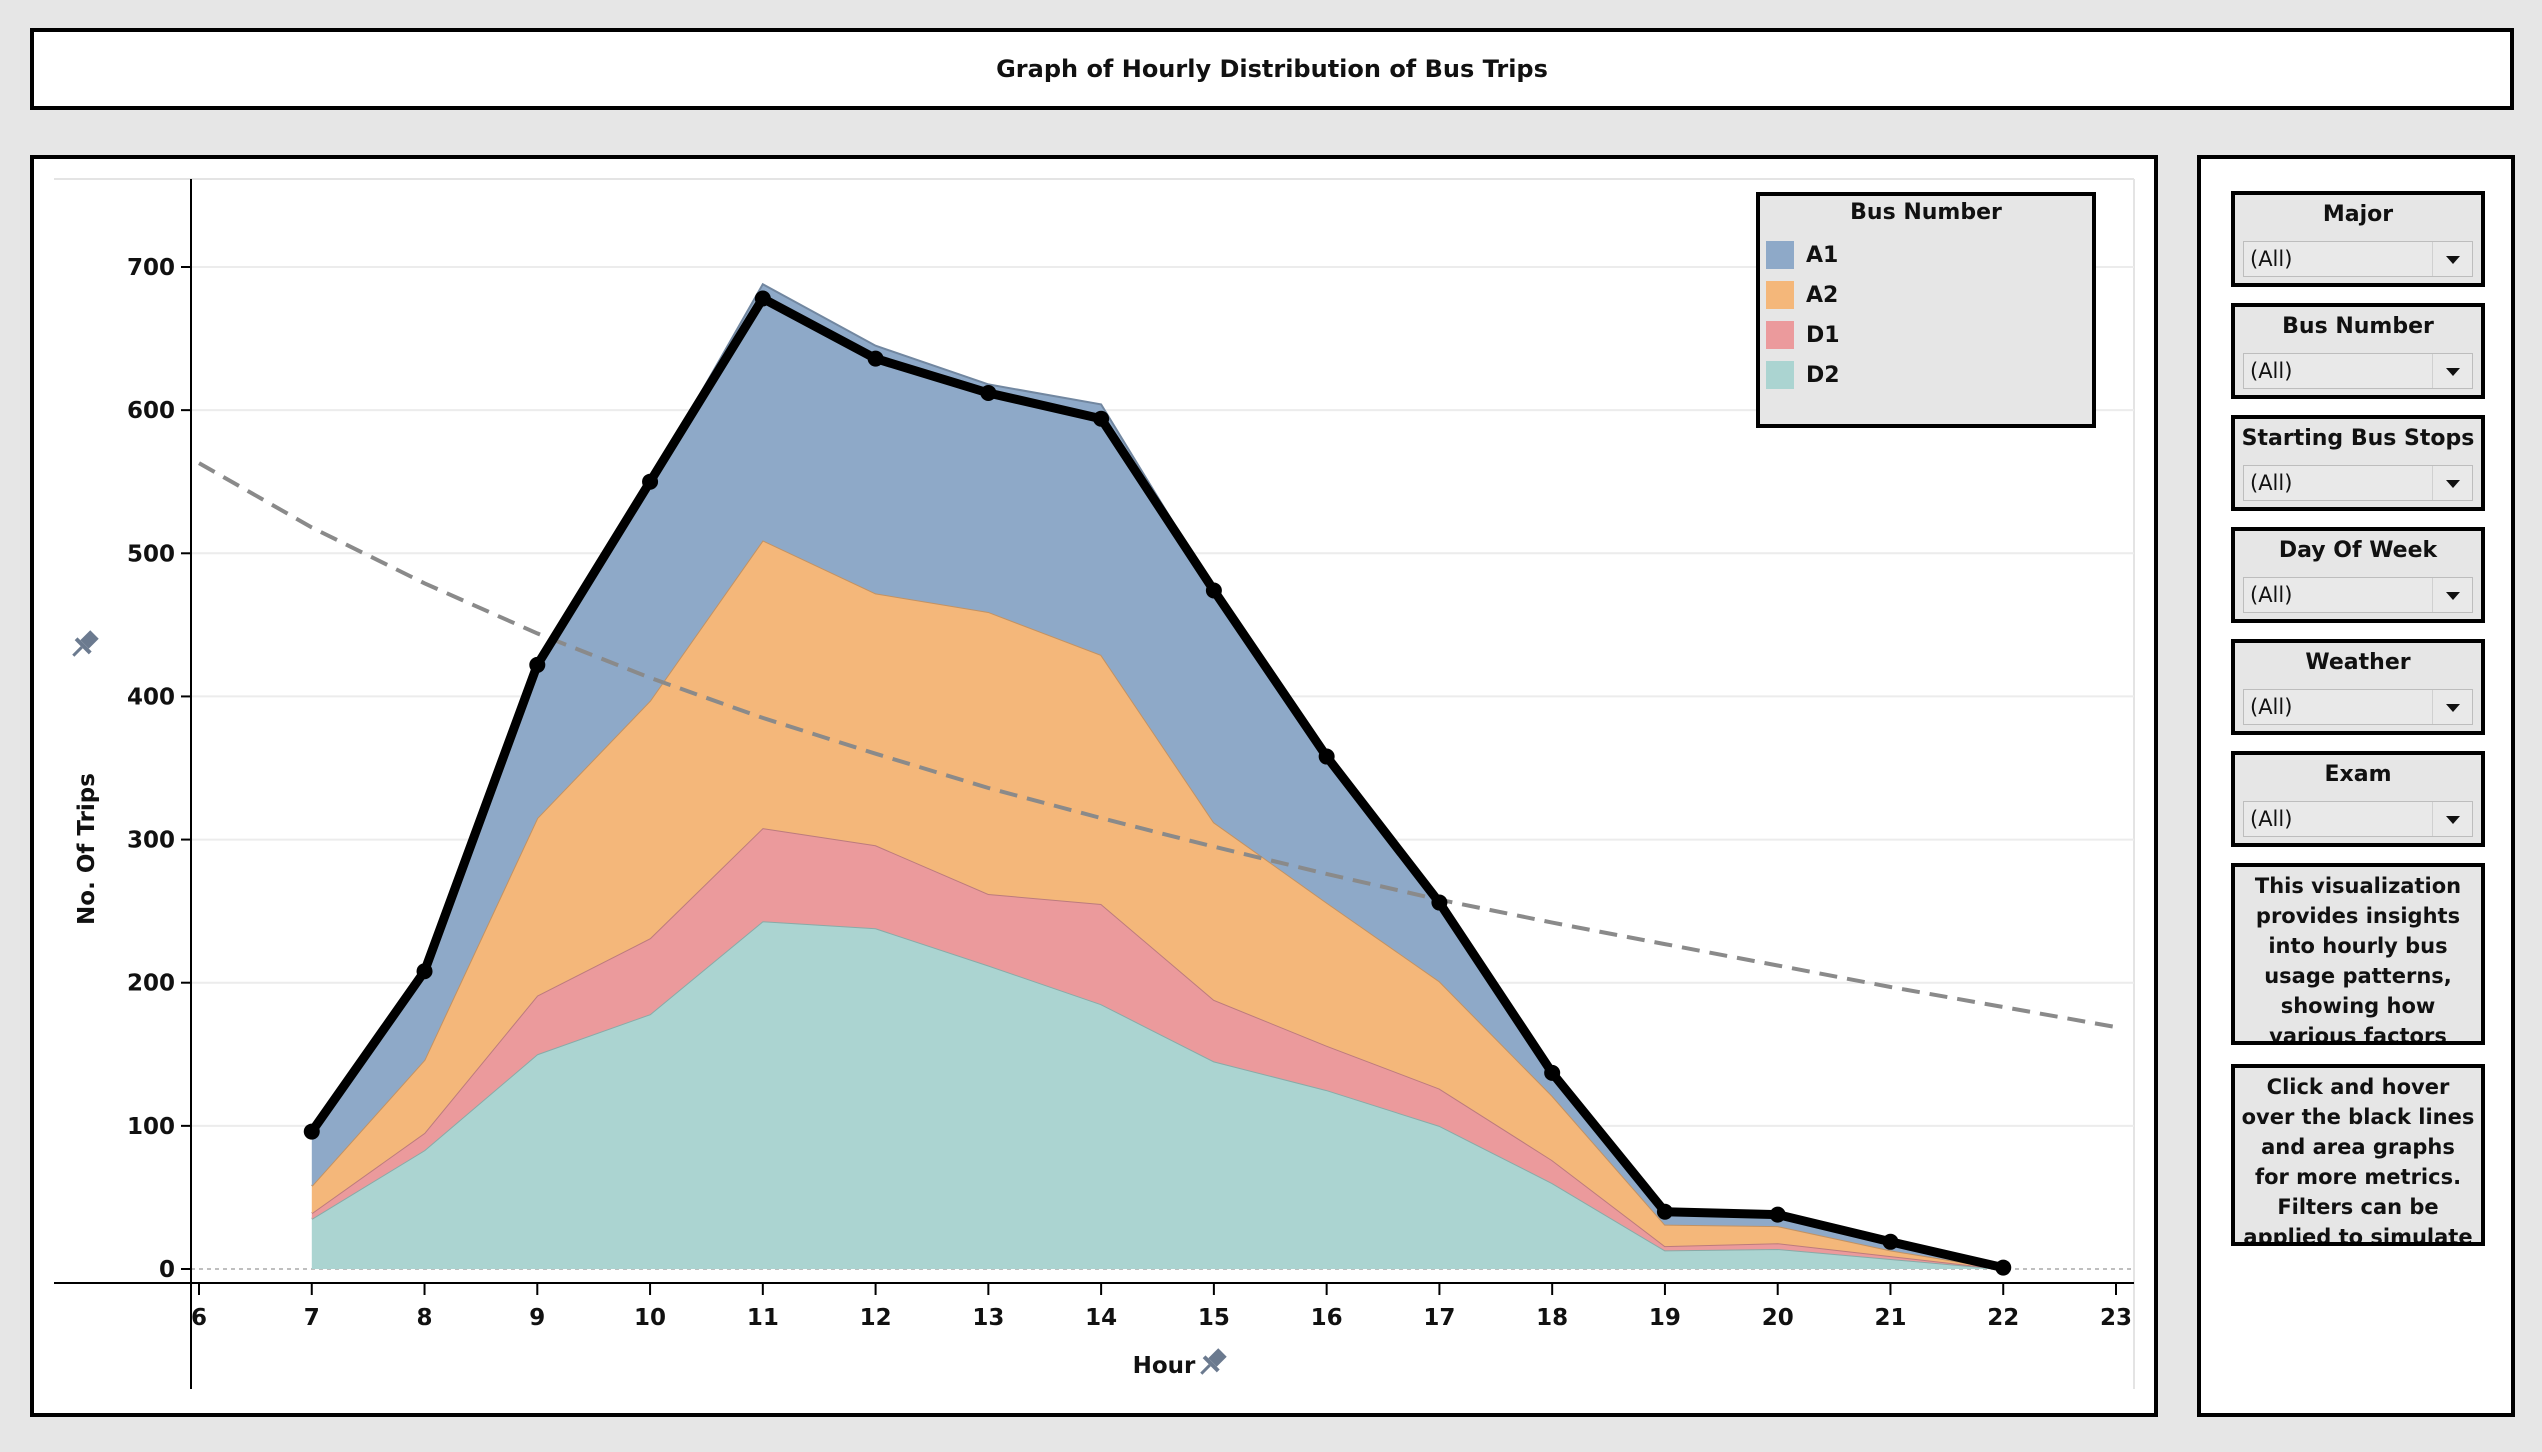  Describe the element at coordinates (1214, 1318) in the screenshot. I see `x-tick-label-15: 15` at that location.